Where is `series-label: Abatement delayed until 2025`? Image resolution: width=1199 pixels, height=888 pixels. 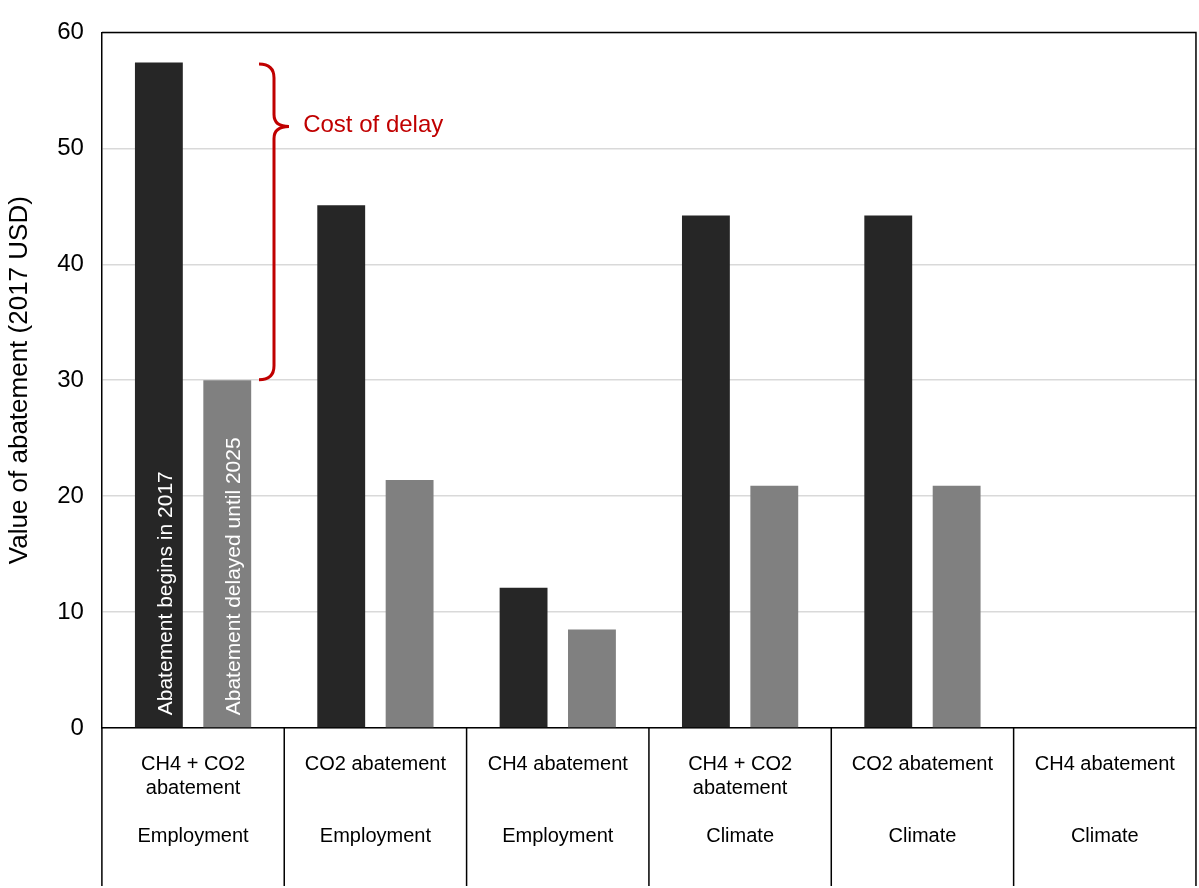
series-label: Abatement delayed until 2025 is located at coordinates (233, 576).